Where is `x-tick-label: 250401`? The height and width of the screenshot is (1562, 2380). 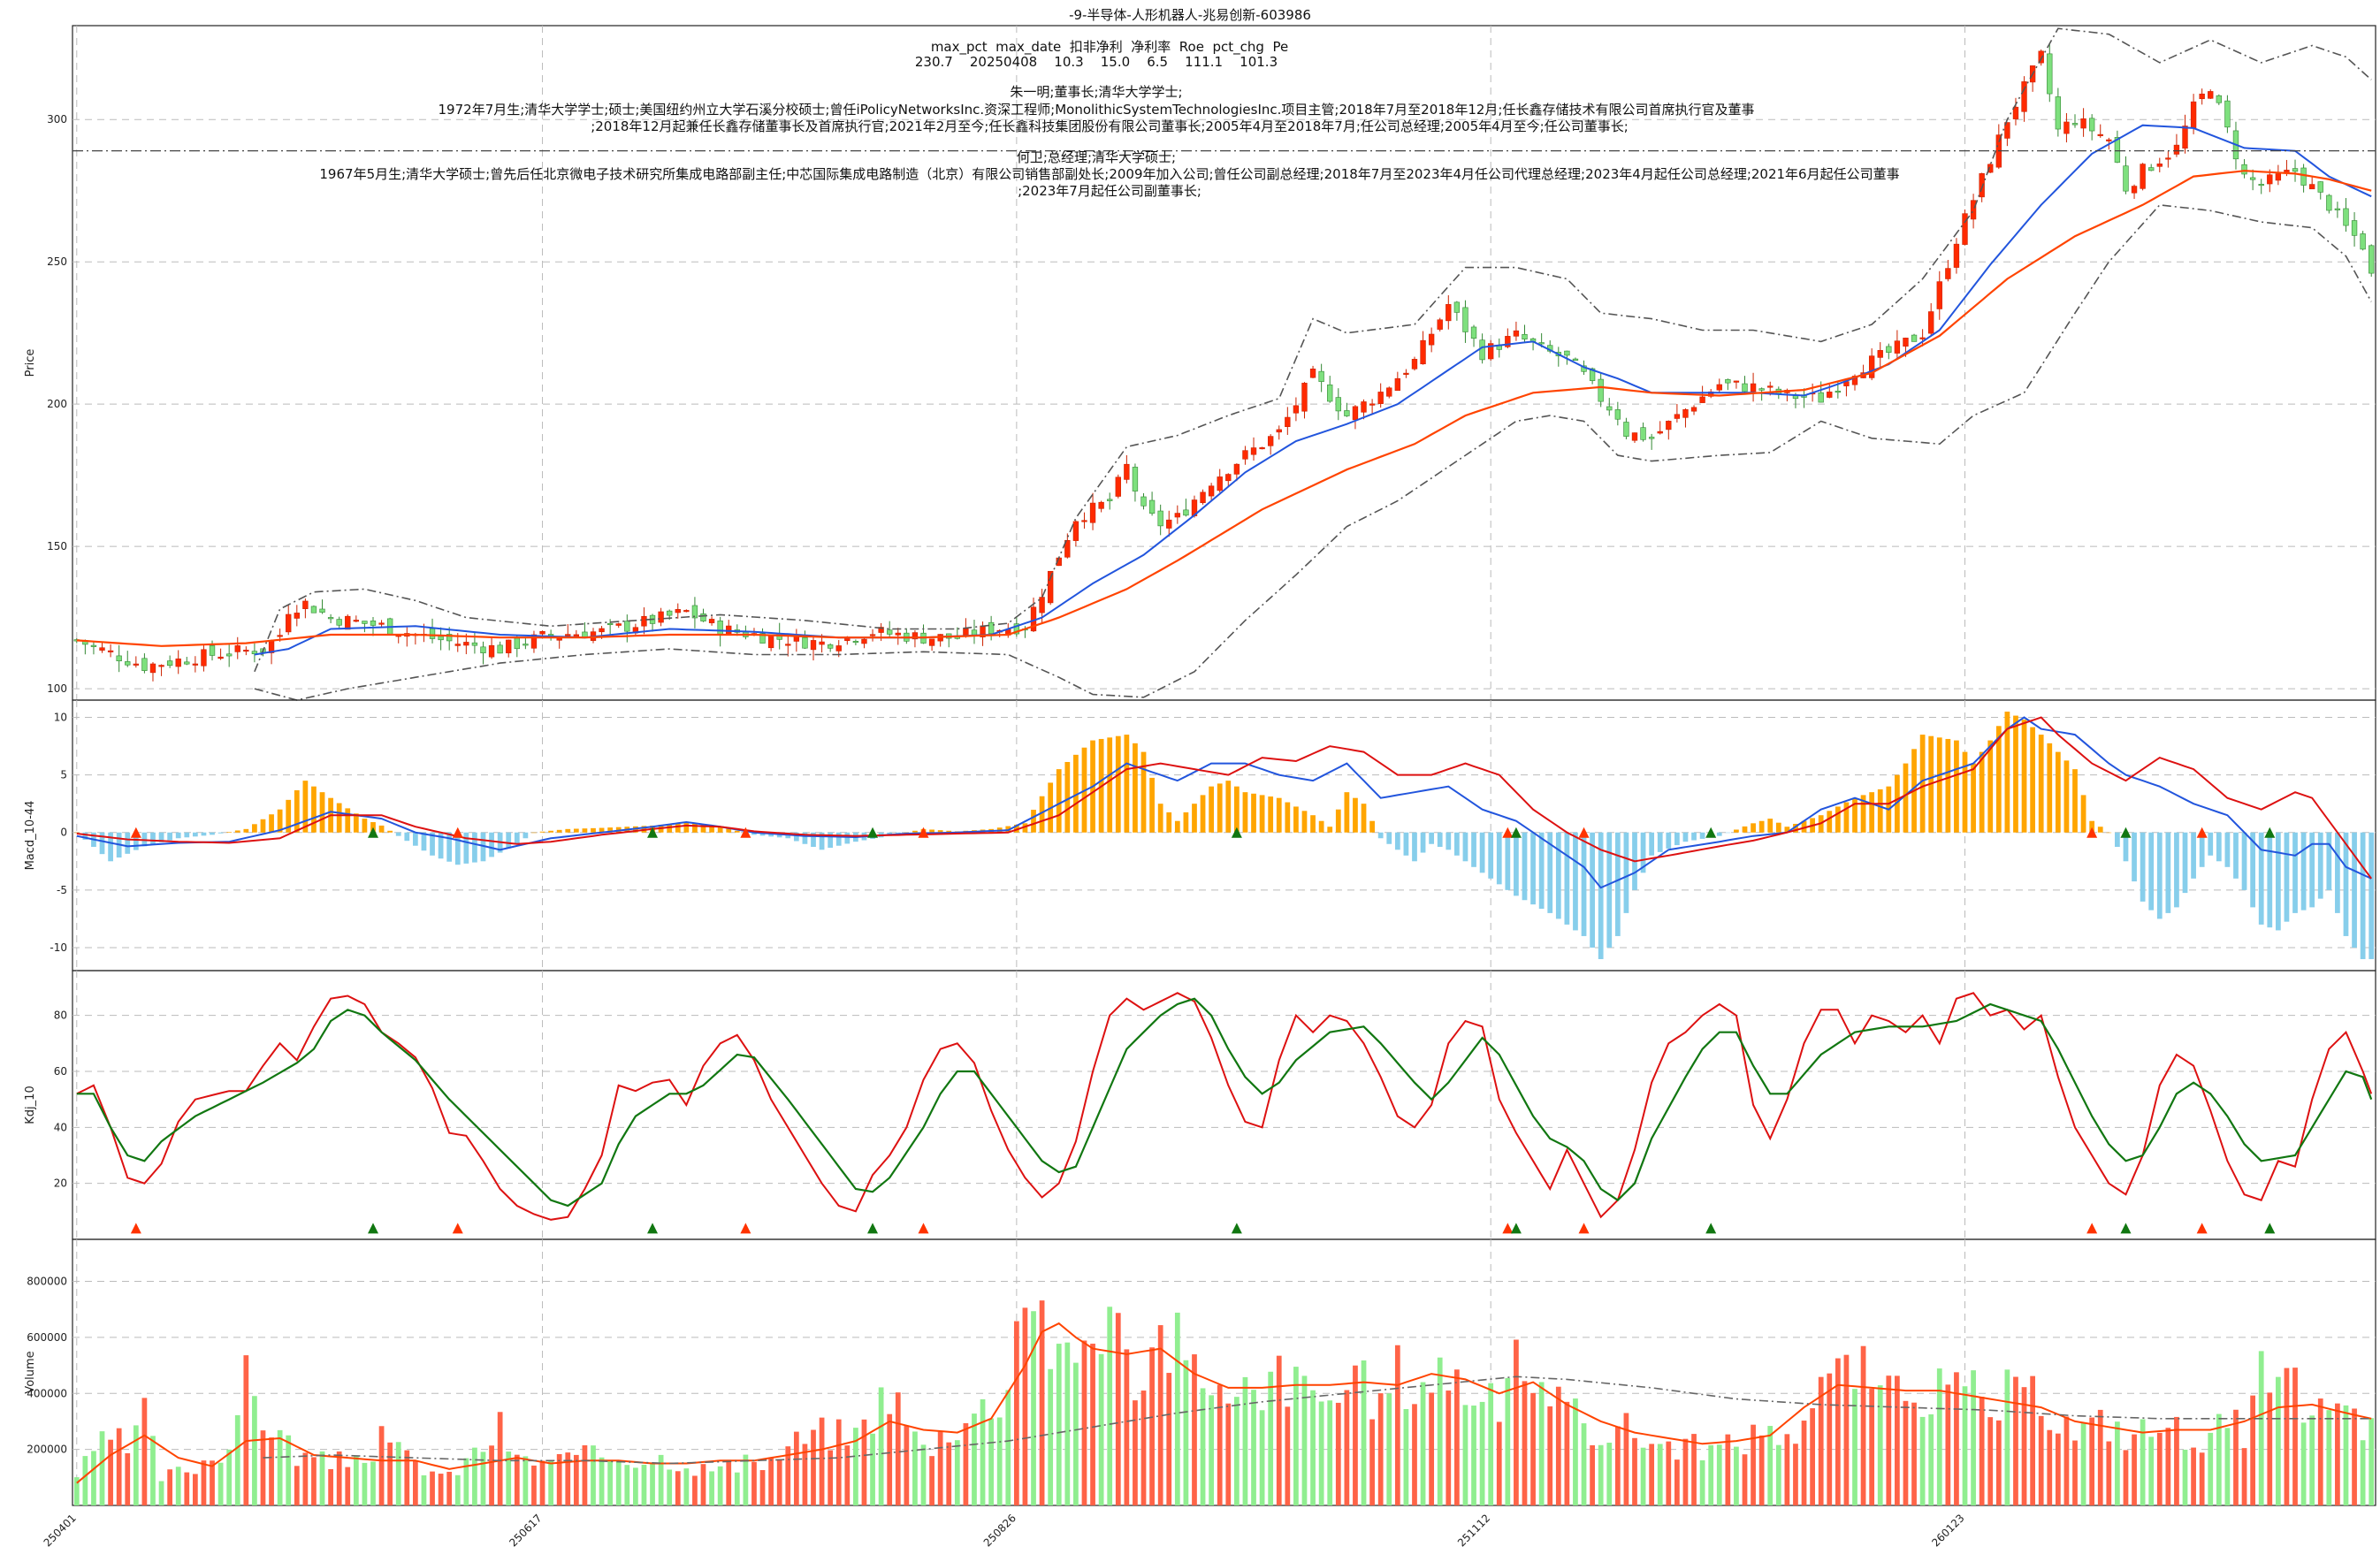 x-tick-label: 250401 is located at coordinates (60, 1530).